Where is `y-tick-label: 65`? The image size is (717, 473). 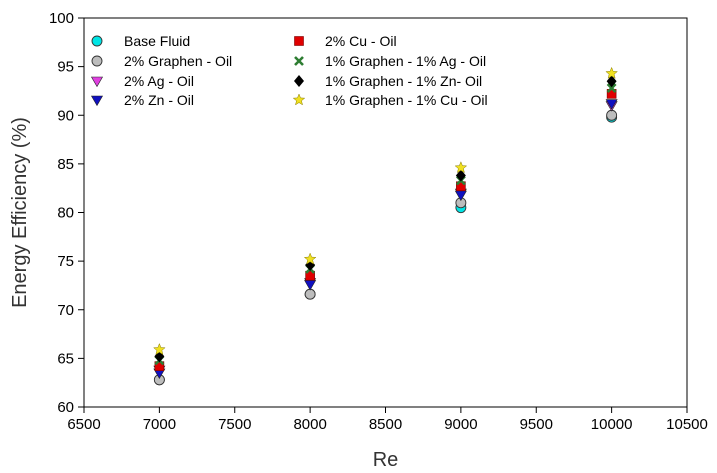
y-tick-label: 65 is located at coordinates (65, 358).